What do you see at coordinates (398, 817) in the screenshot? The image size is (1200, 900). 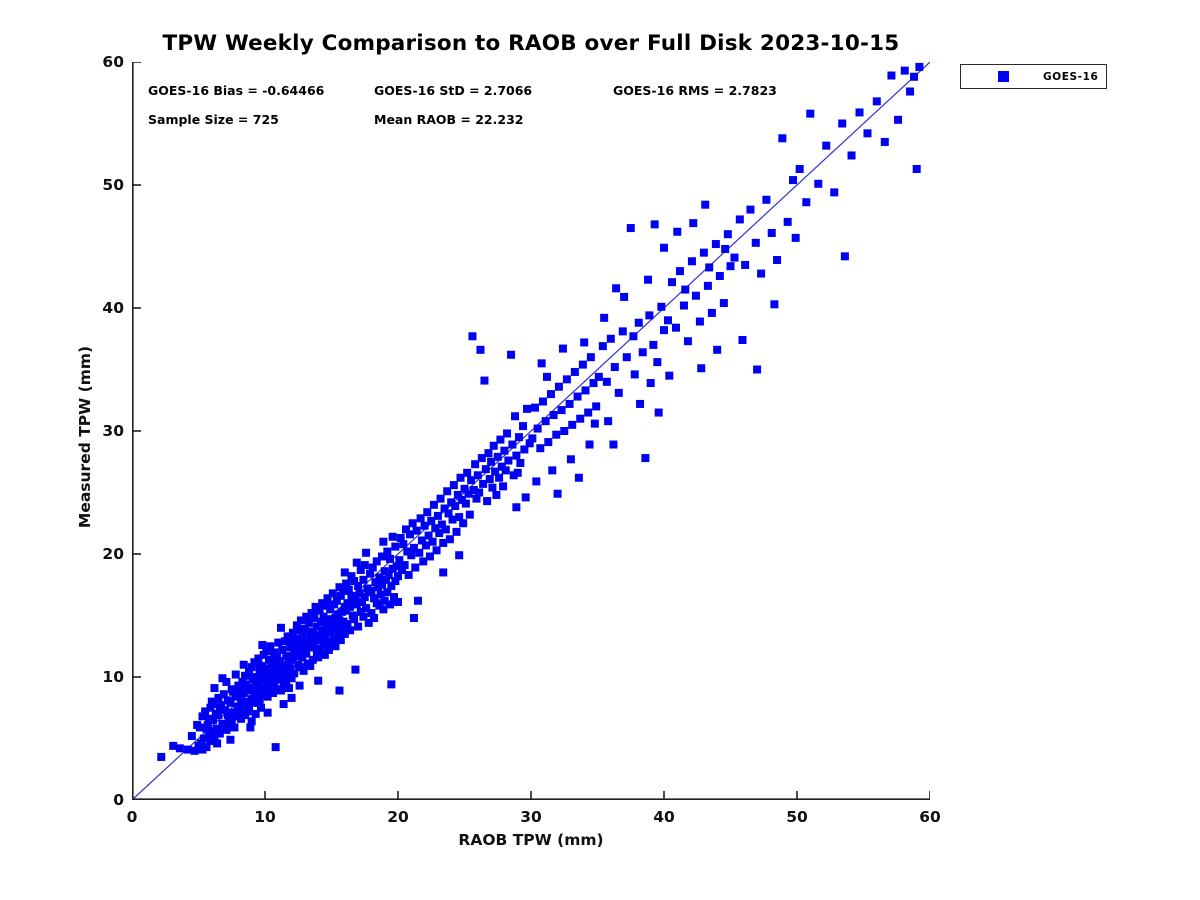 I see `x-tick-label: 20` at bounding box center [398, 817].